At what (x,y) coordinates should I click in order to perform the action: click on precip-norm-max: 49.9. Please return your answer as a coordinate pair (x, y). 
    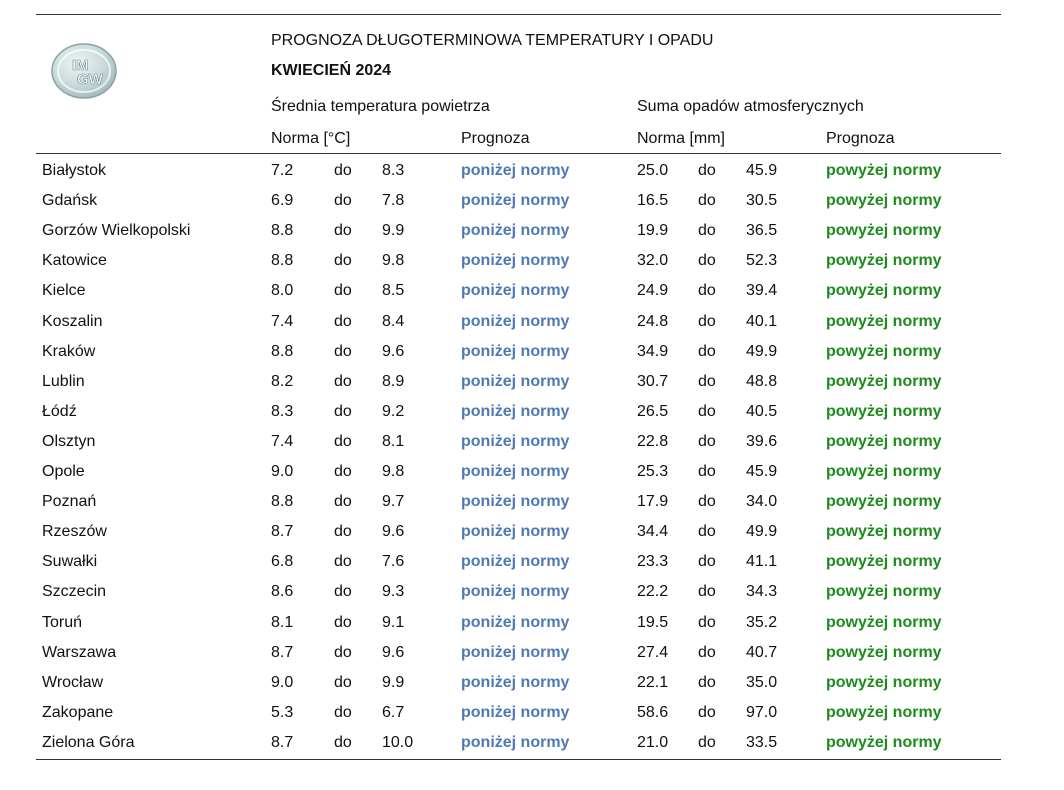
    Looking at the image, I should click on (762, 532).